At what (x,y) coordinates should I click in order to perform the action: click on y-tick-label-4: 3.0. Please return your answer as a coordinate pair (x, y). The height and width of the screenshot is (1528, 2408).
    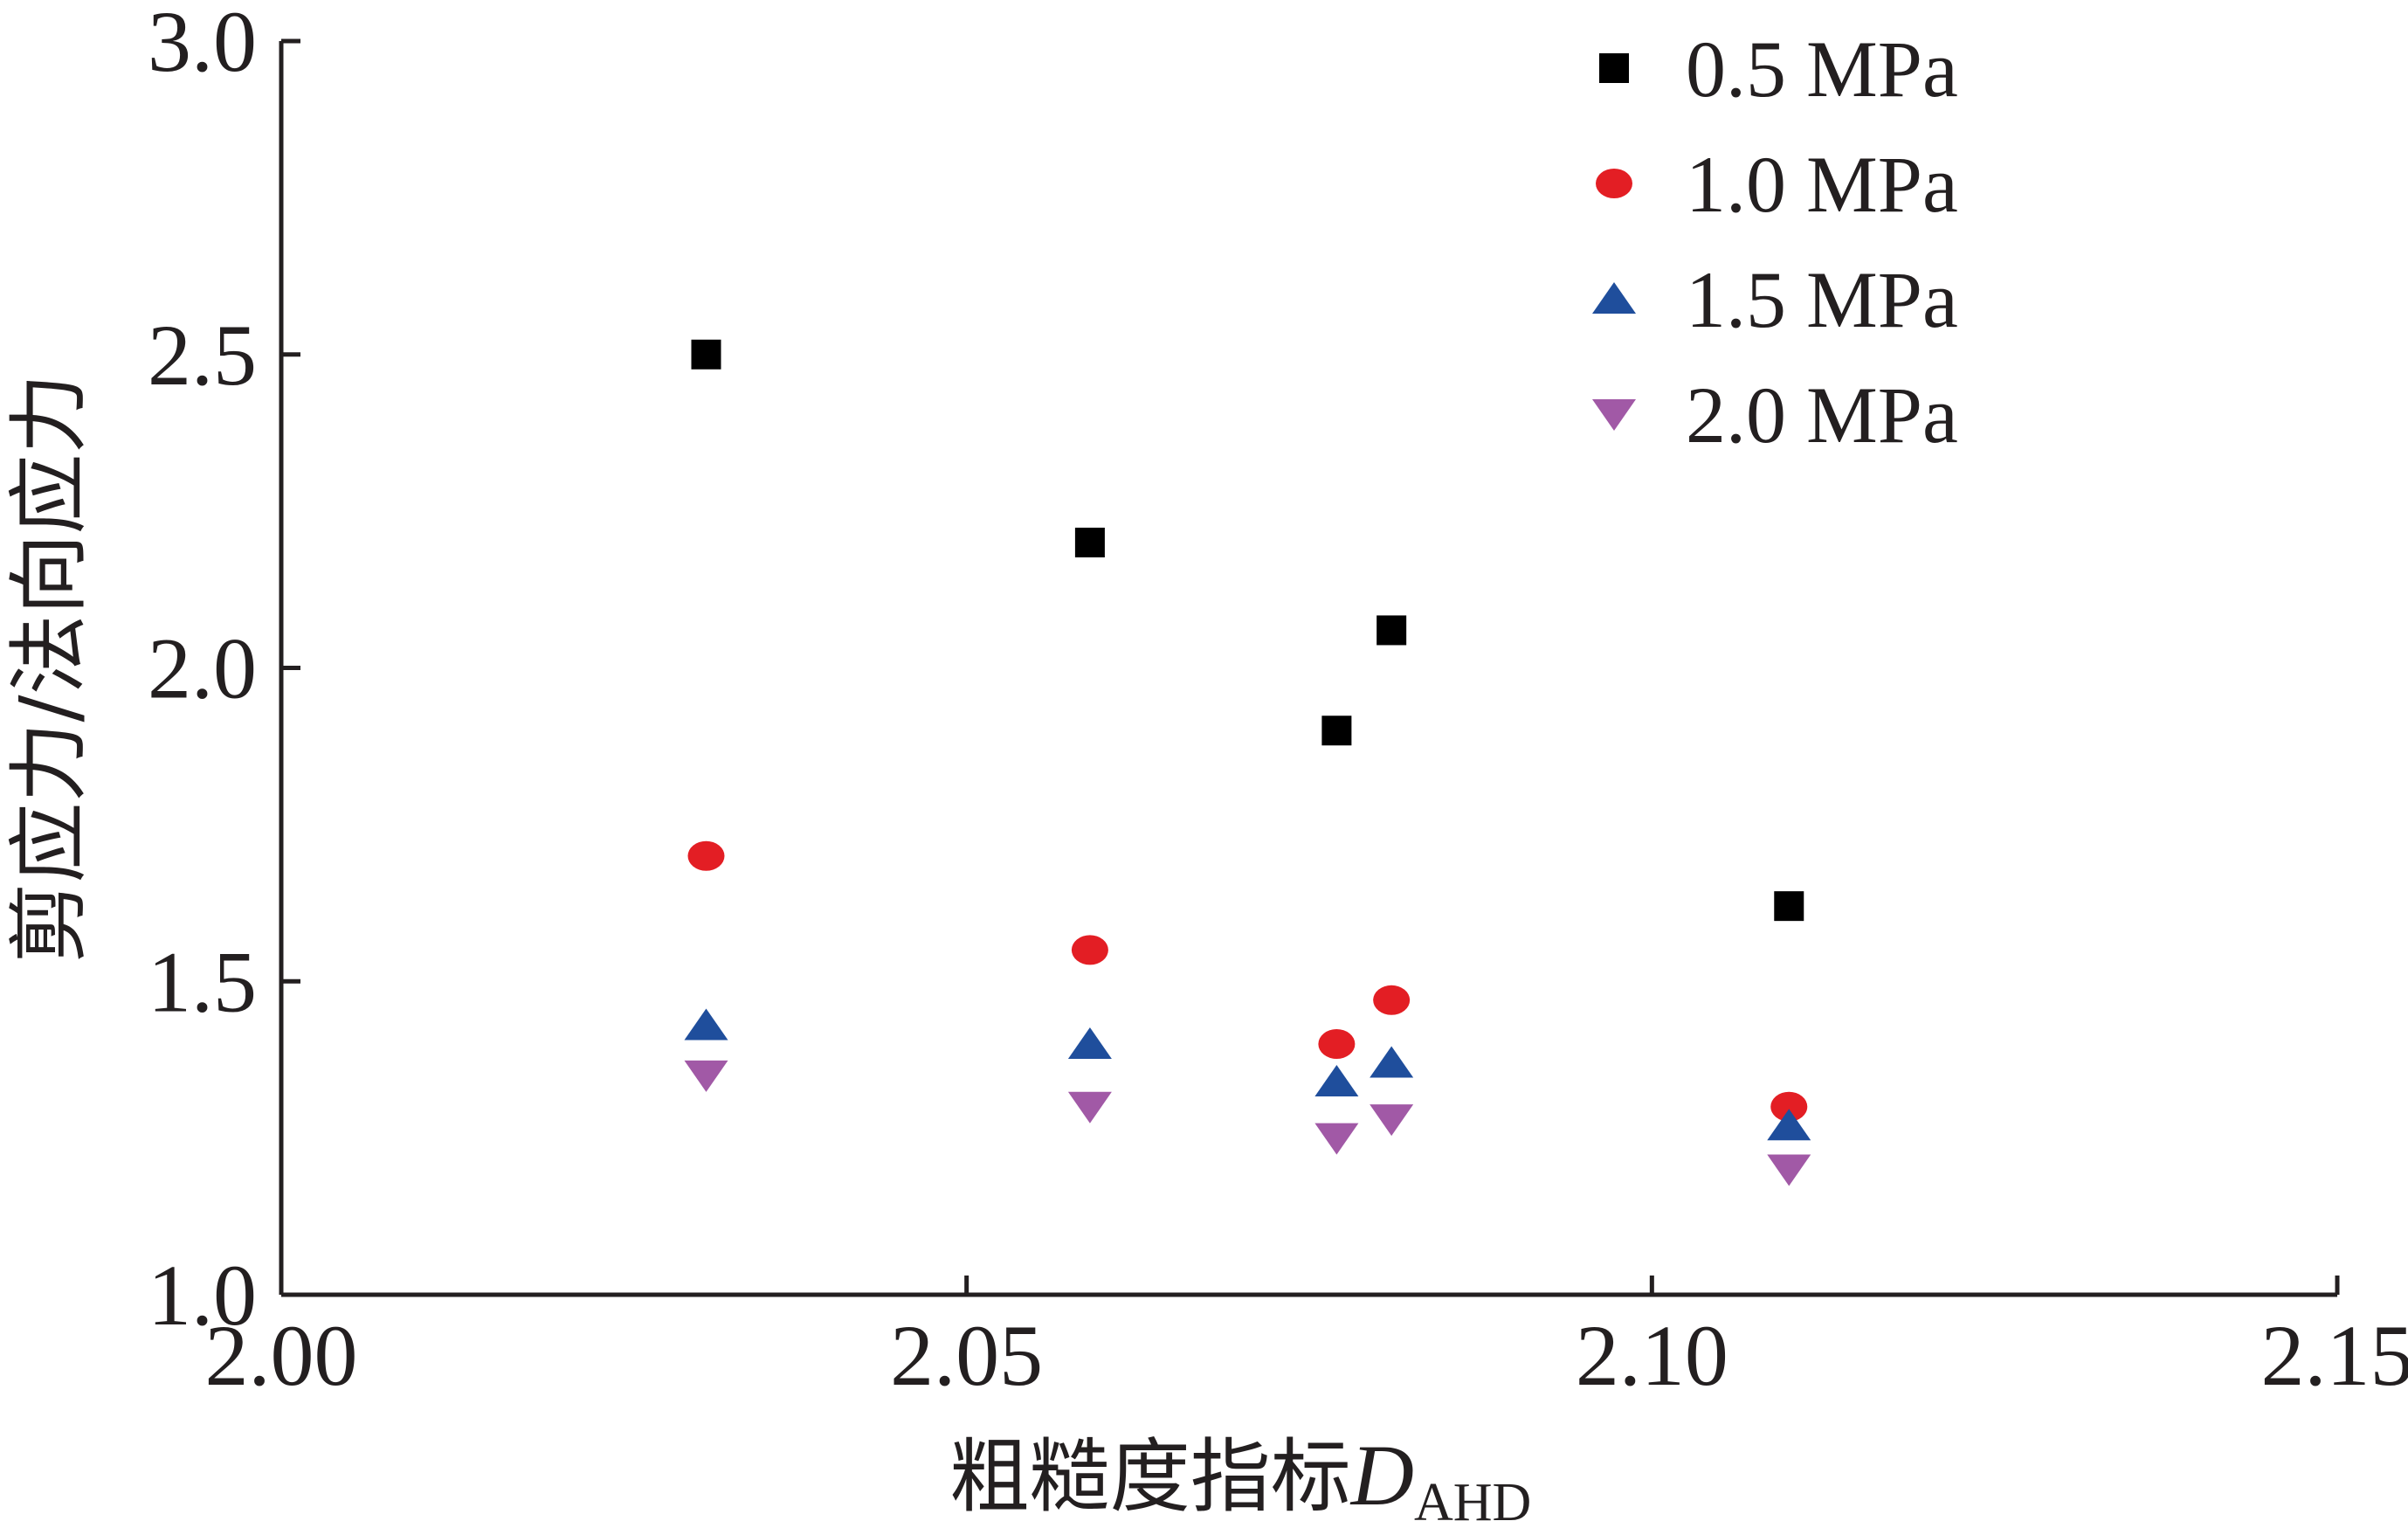
    Looking at the image, I should click on (202, 45).